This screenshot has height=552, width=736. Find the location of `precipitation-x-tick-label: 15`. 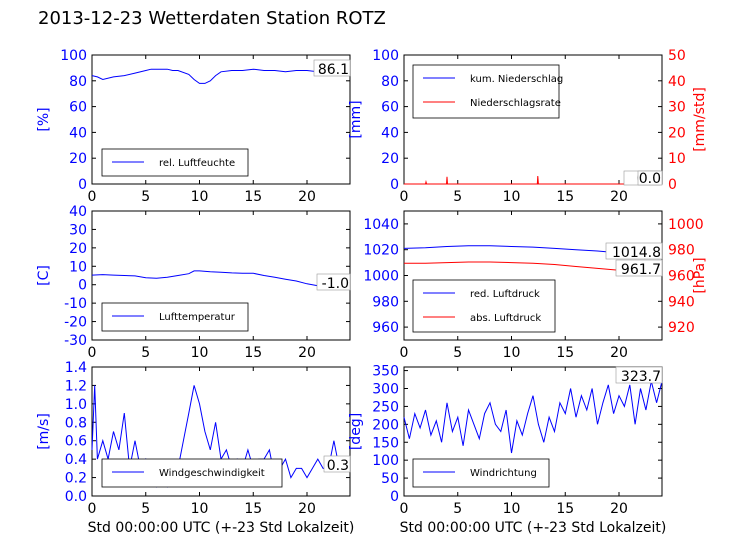

precipitation-x-tick-label: 15 is located at coordinates (565, 197).